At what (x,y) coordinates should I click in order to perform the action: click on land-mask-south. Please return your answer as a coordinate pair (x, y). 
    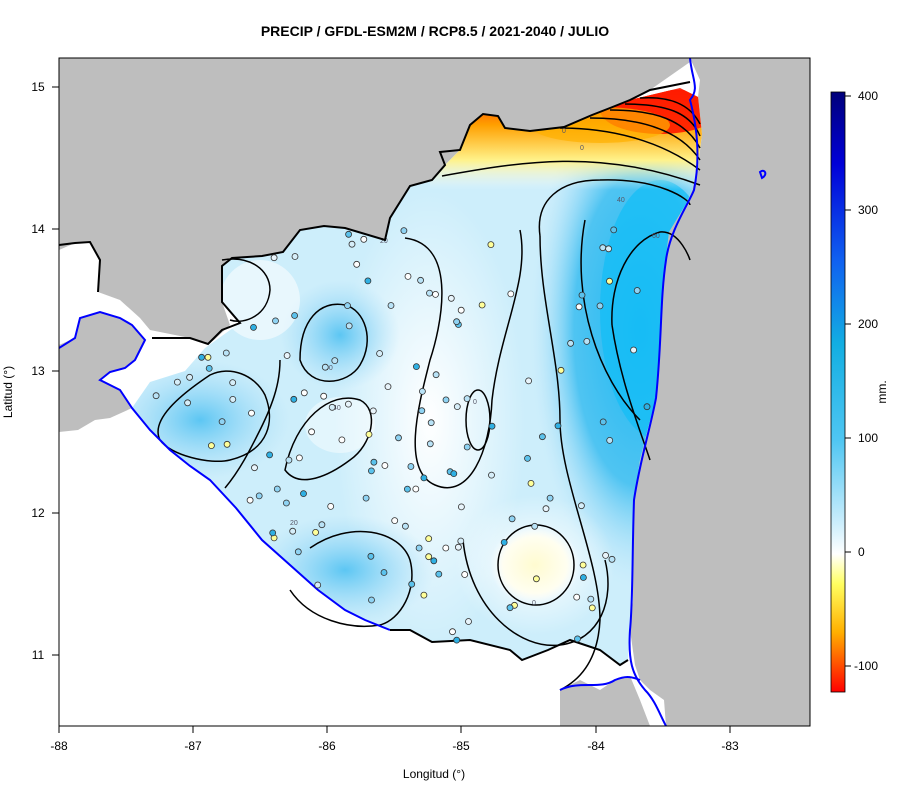
    Looking at the image, I should click on (605, 701).